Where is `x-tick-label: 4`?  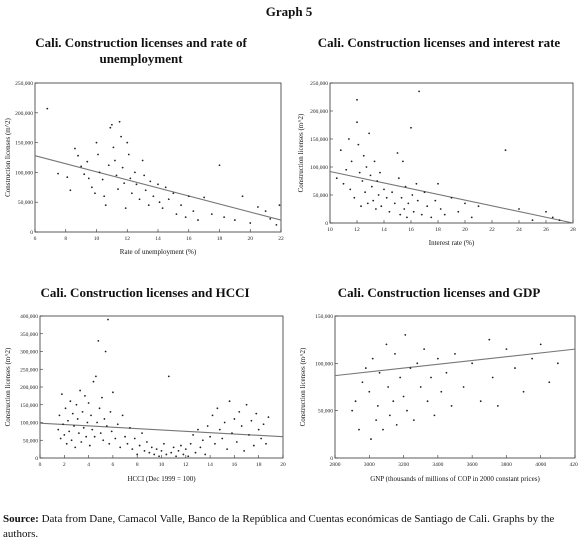
x-tick-label: 4 is located at coordinates (88, 465).